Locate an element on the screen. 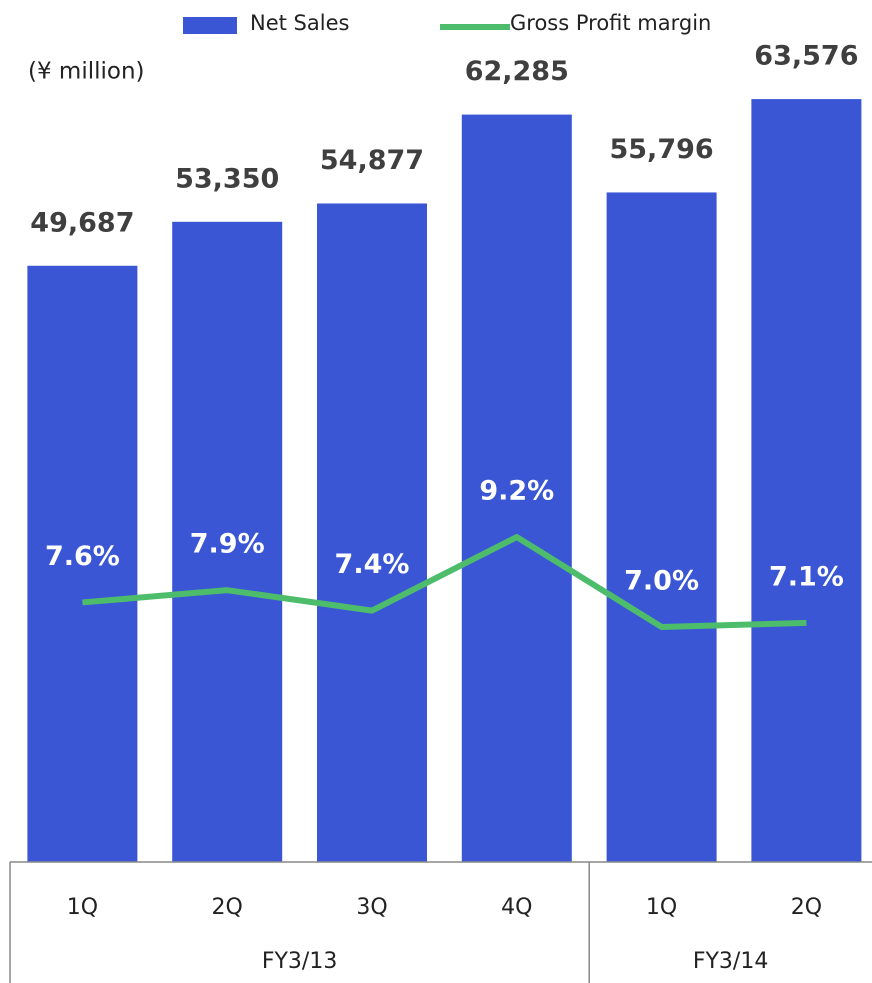 The width and height of the screenshot is (872, 983). value-label: 7.4% is located at coordinates (372, 564).